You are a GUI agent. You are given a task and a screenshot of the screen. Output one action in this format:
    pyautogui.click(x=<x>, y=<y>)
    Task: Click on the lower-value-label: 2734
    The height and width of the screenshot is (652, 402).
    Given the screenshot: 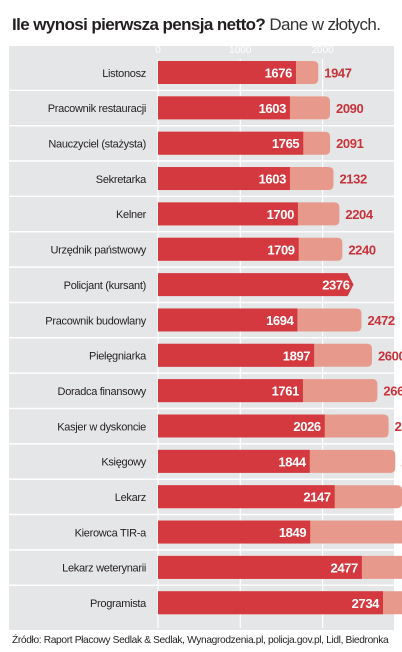 What is the action you would take?
    pyautogui.click(x=366, y=603)
    